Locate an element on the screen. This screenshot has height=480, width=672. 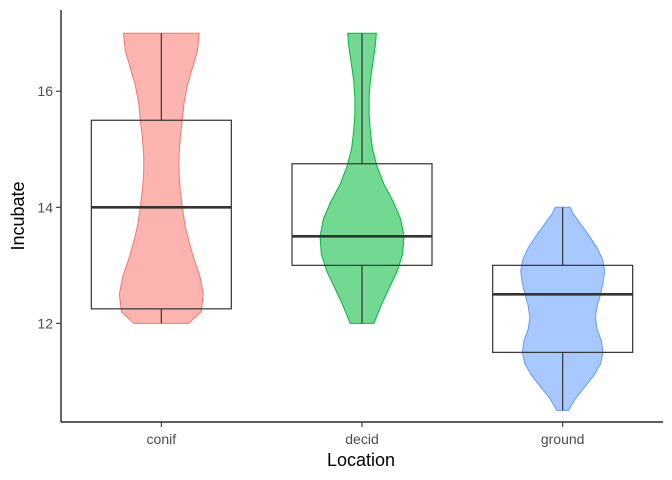
box-ground is located at coordinates (563, 308).